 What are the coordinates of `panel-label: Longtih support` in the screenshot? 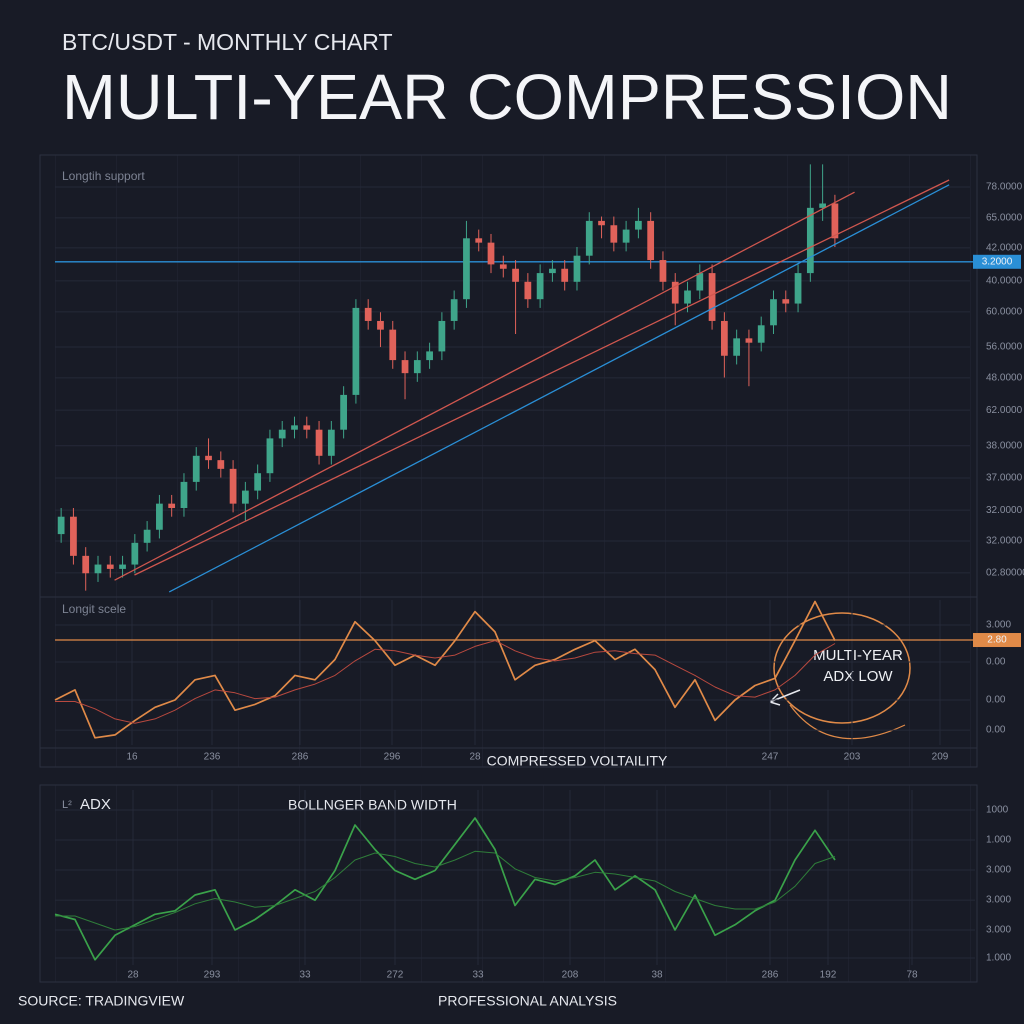 It's located at (103, 176).